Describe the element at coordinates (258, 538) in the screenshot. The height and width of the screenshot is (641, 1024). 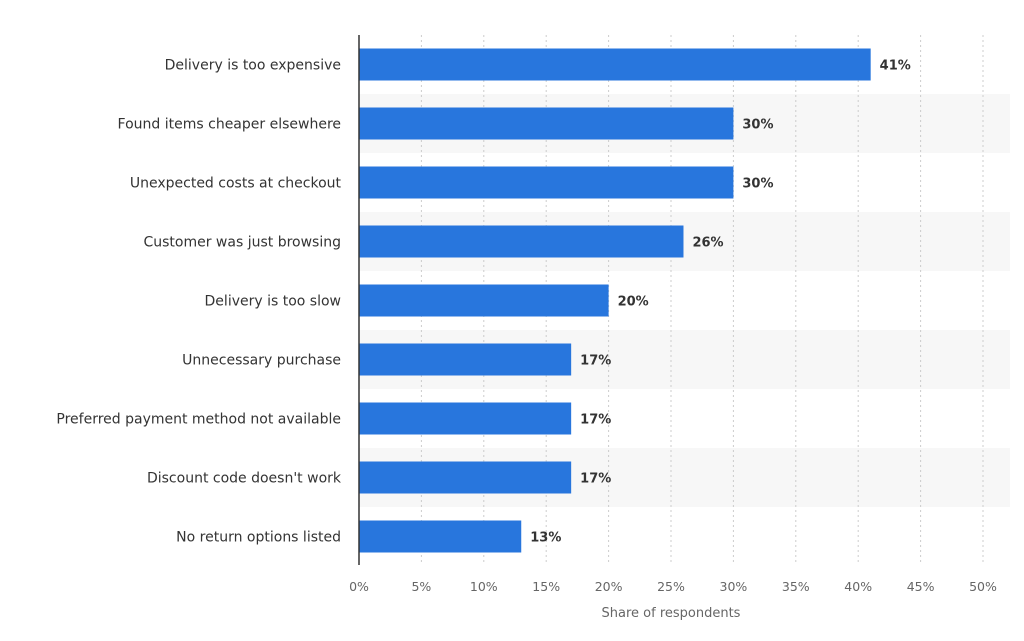
I see `category-label: No return options listed` at that location.